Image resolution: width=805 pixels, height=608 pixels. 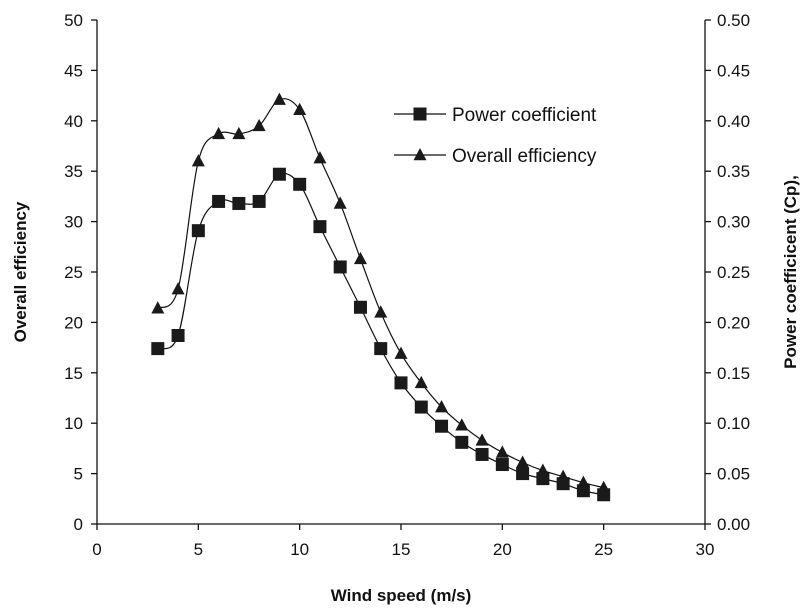 What do you see at coordinates (733, 70) in the screenshot?
I see `y-tick-label-right: 0.45` at bounding box center [733, 70].